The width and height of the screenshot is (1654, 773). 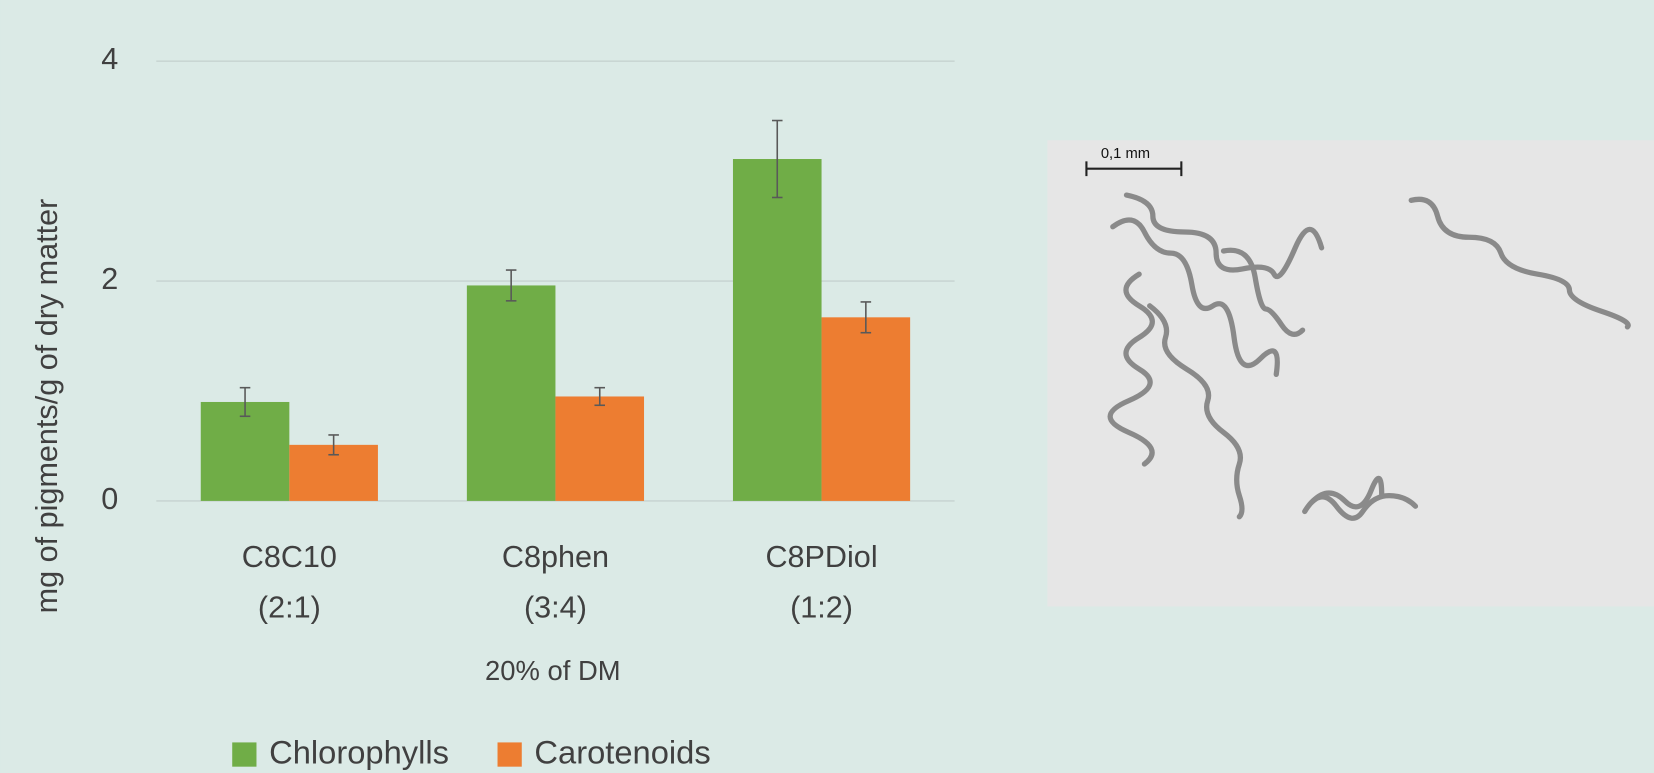 What do you see at coordinates (1134, 169) in the screenshot?
I see `scale-bar` at bounding box center [1134, 169].